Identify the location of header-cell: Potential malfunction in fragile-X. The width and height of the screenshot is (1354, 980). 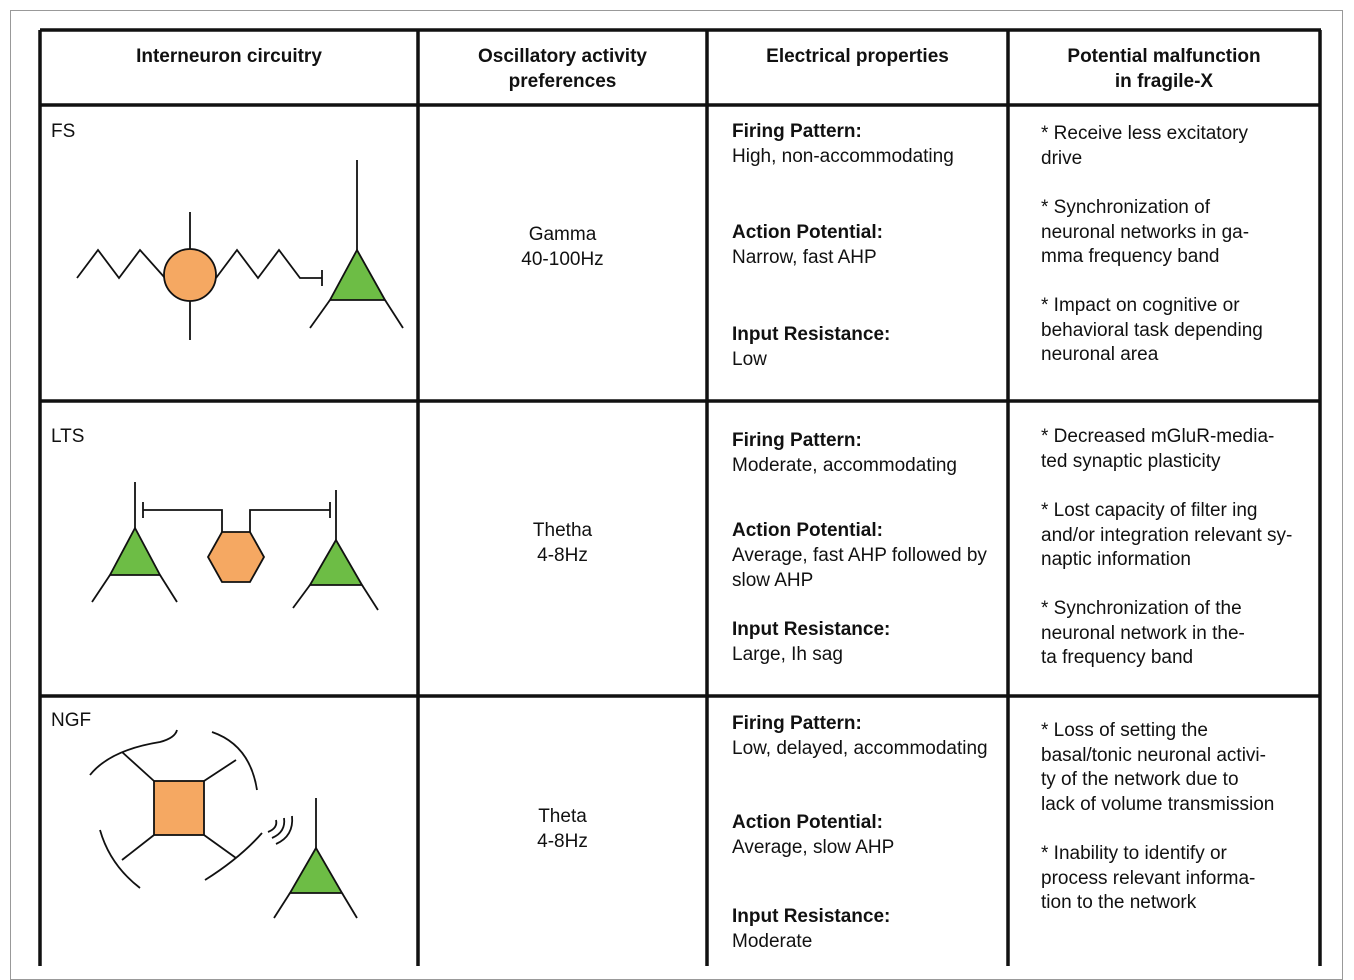
(1164, 69).